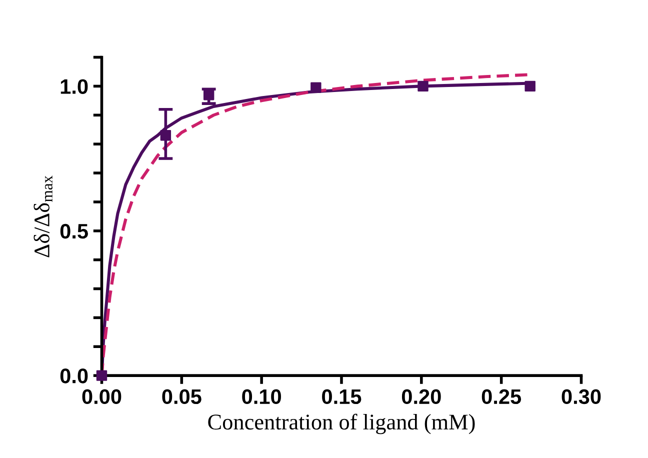  What do you see at coordinates (74, 86) in the screenshot?
I see `y-tick-label: 1.0` at bounding box center [74, 86].